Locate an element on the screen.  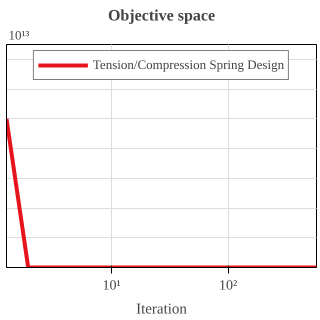
x-tick-label: 10¹ is located at coordinates (111, 286).